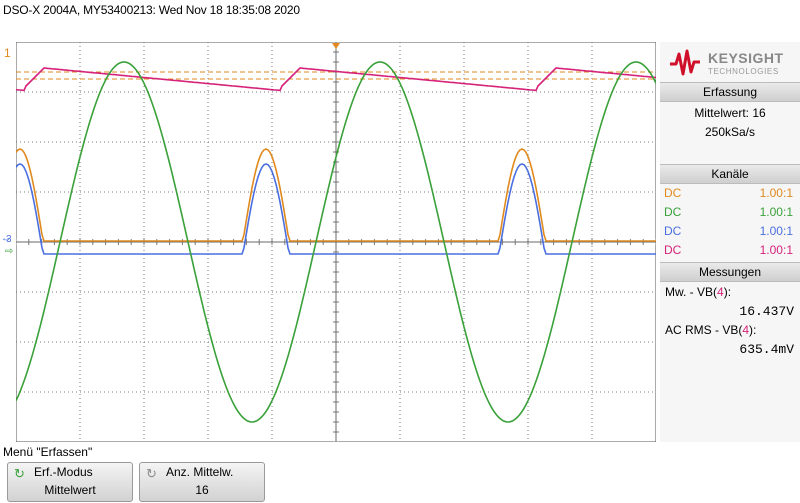 The image size is (800, 503). I want to click on ch3-coupling: DC, so click(673, 231).